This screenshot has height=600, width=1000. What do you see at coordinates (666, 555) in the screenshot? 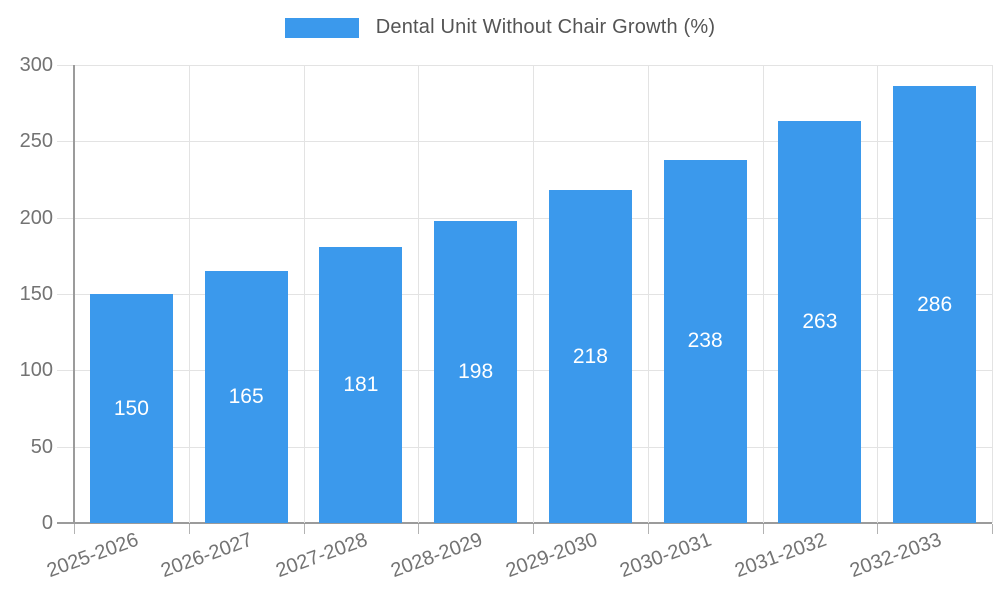
I see `x-axis-tick-label: 2030-2031` at bounding box center [666, 555].